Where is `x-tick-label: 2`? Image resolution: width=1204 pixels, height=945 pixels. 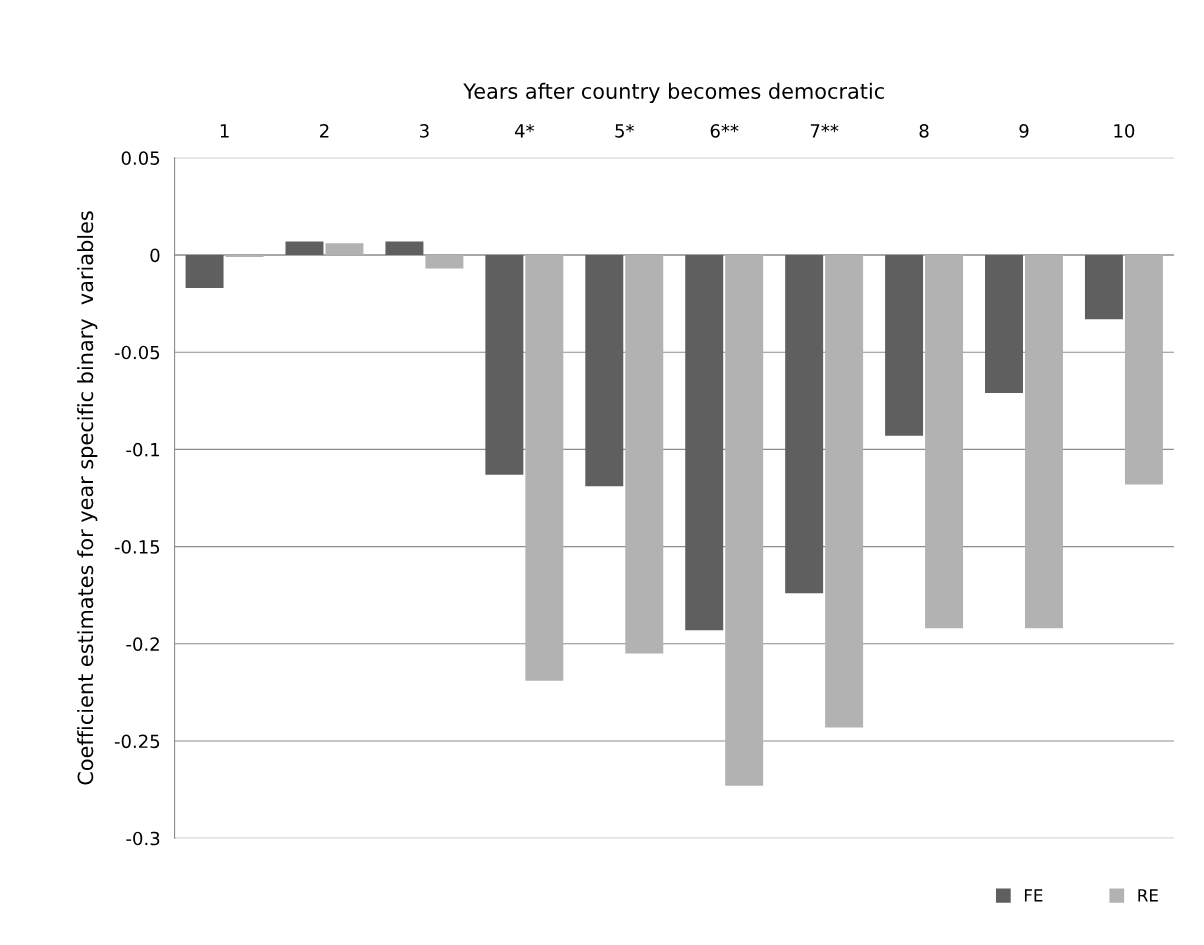 x-tick-label: 2 is located at coordinates (324, 130).